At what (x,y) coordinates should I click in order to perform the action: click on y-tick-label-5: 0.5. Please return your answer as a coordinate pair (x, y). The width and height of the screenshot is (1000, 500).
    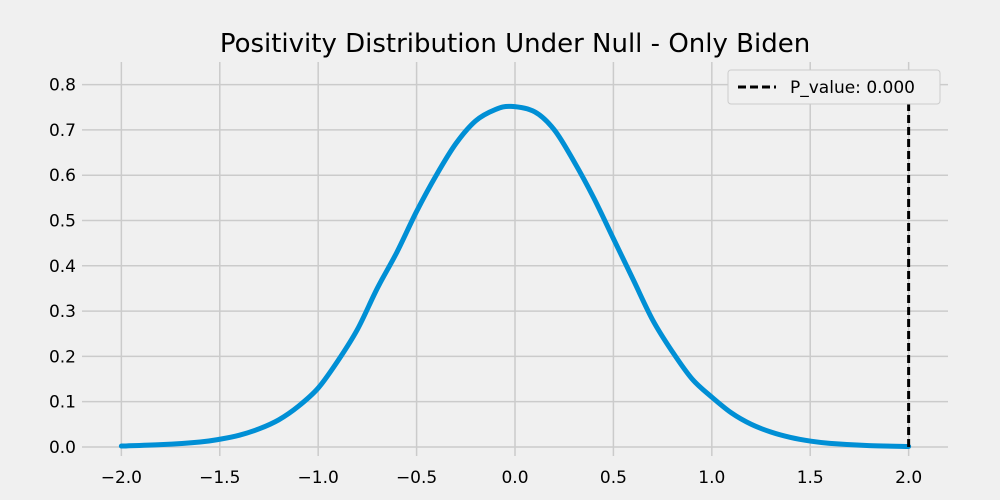
    Looking at the image, I should click on (62, 222).